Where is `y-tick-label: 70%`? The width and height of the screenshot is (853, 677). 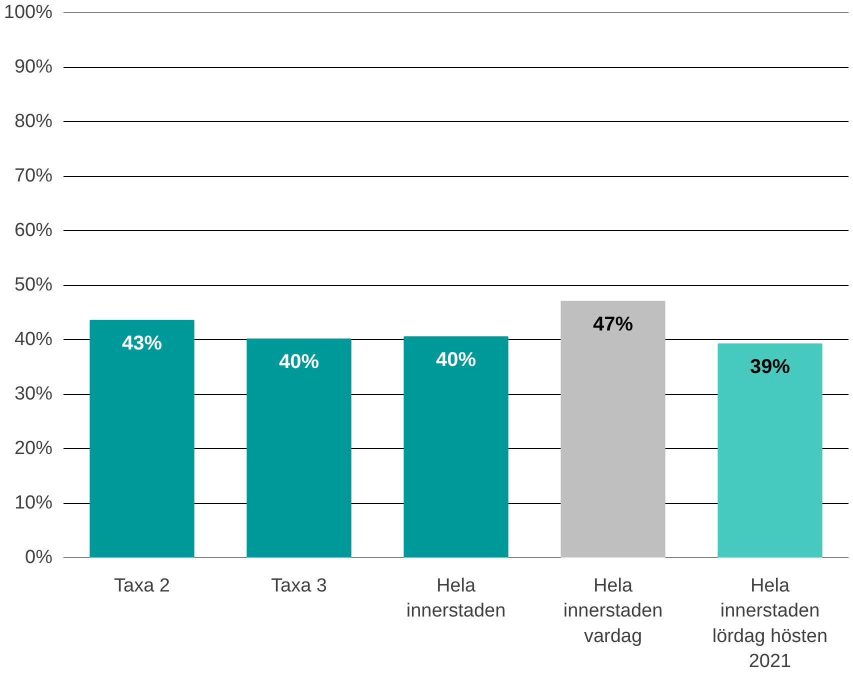 y-tick-label: 70% is located at coordinates (33, 176).